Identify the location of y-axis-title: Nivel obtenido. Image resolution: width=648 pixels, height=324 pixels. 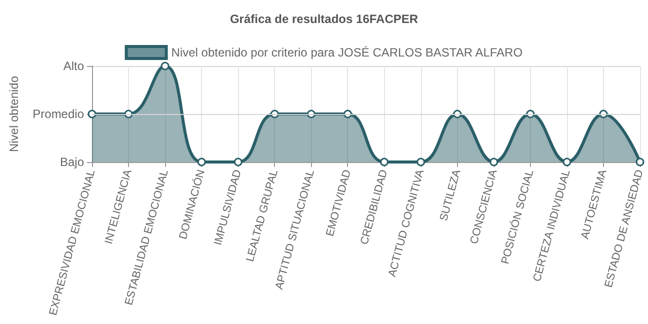
(14, 114).